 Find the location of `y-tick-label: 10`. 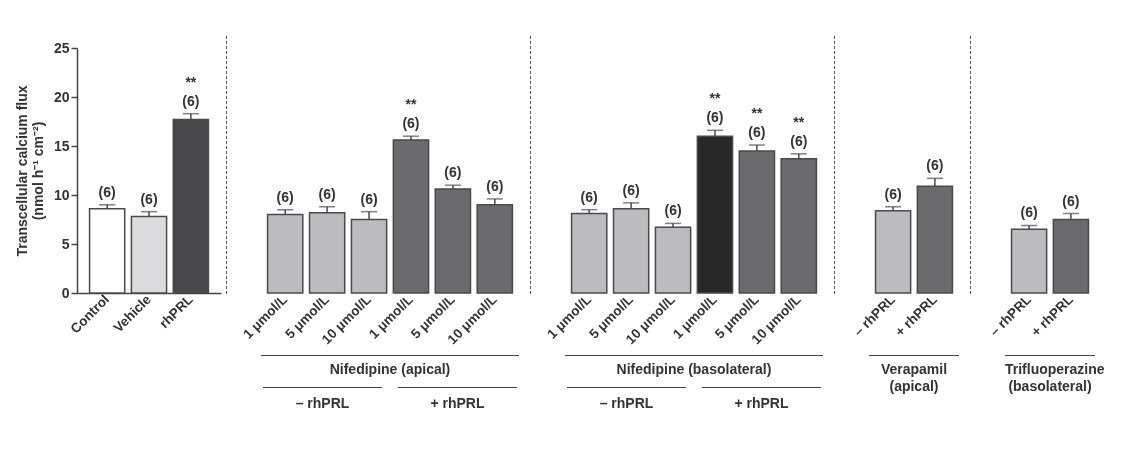

y-tick-label: 10 is located at coordinates (61, 194).